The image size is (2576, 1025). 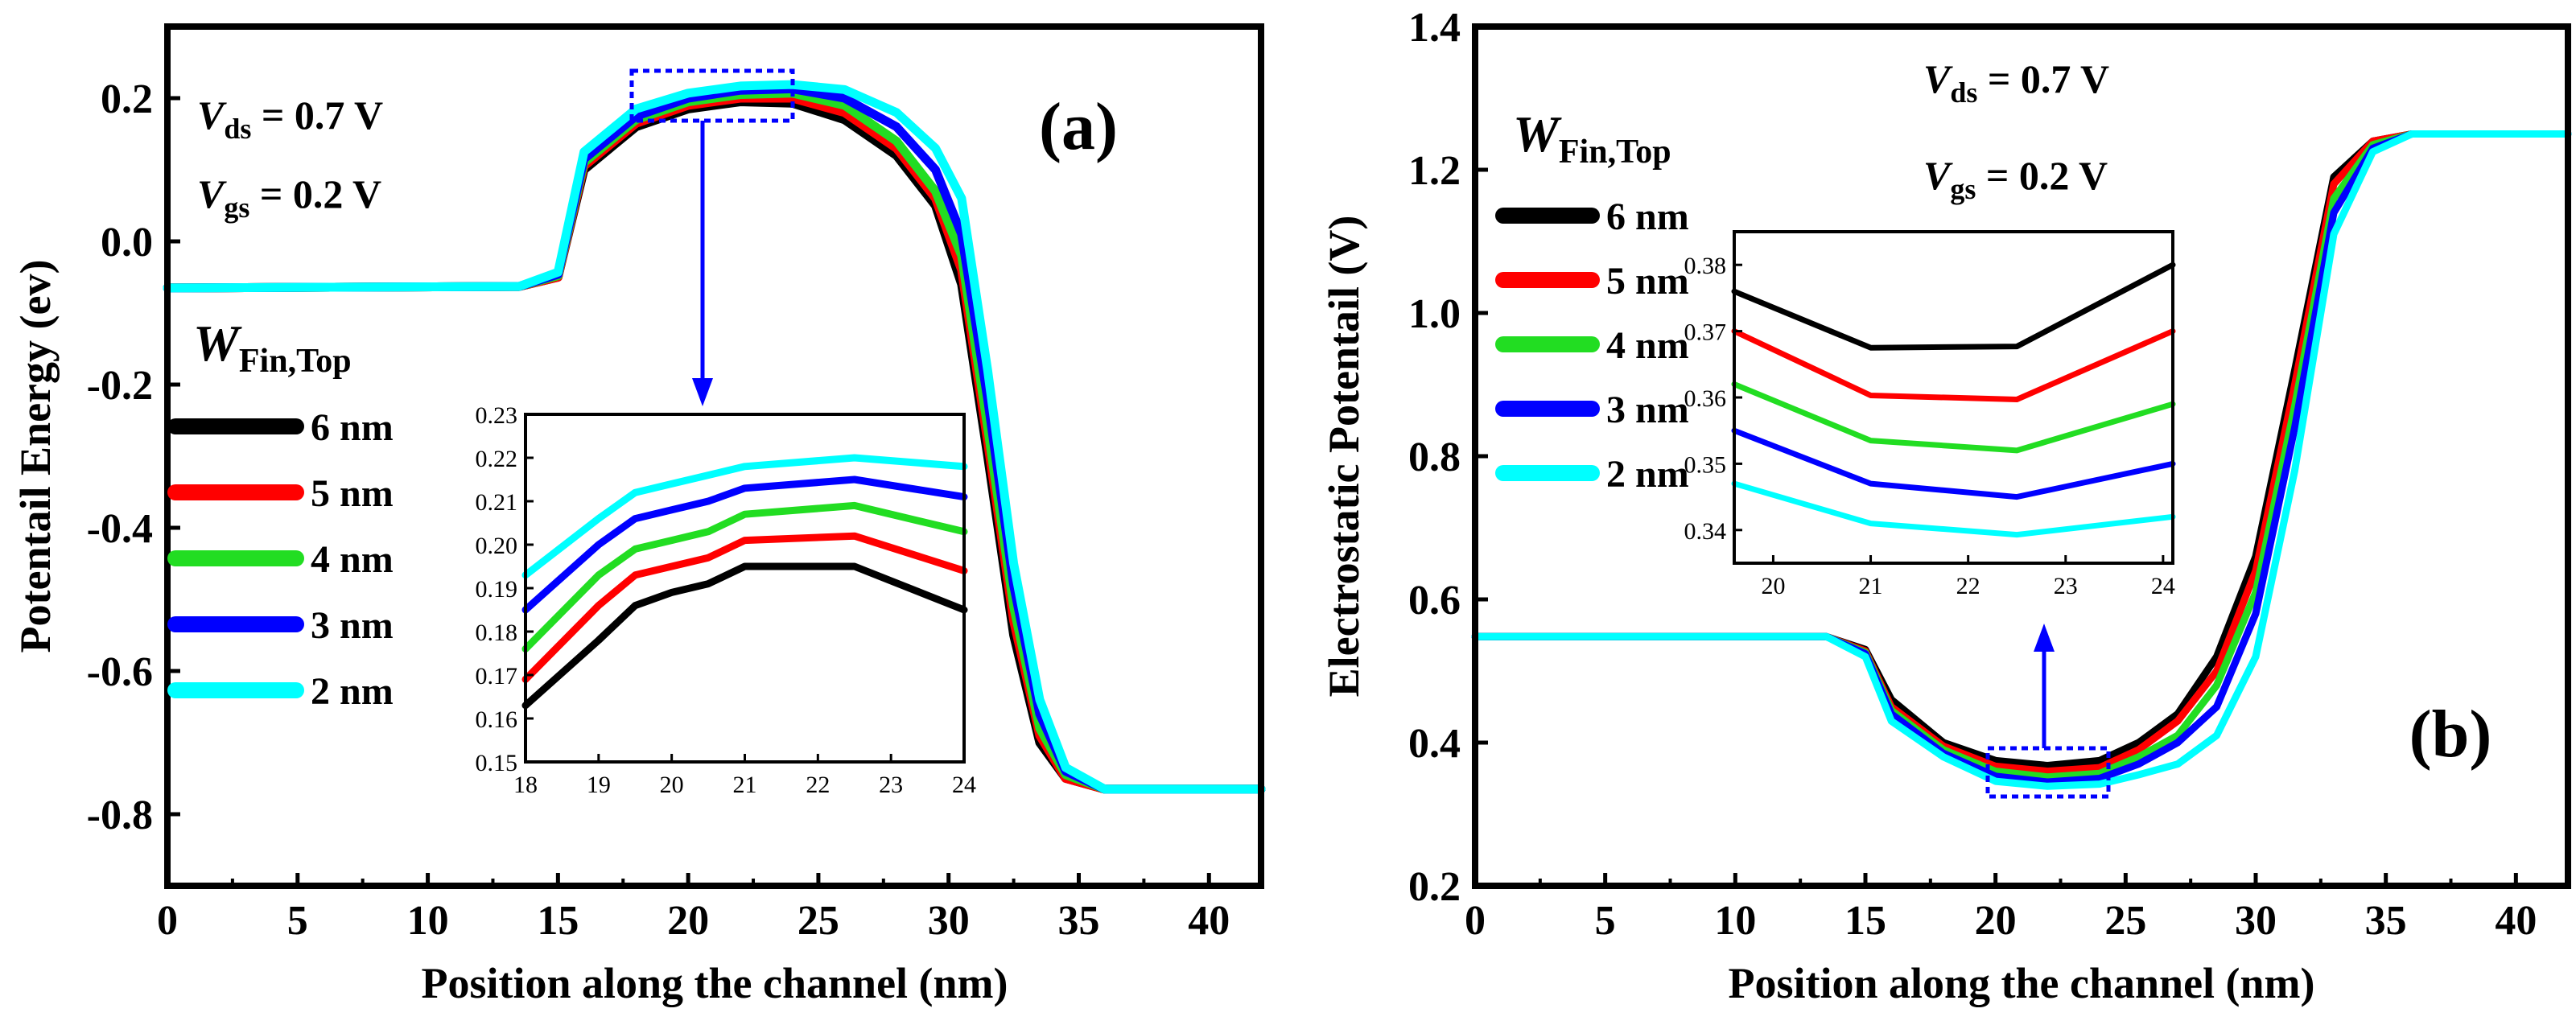 I want to click on panel-a-x-tick-label: 5, so click(x=297, y=921).